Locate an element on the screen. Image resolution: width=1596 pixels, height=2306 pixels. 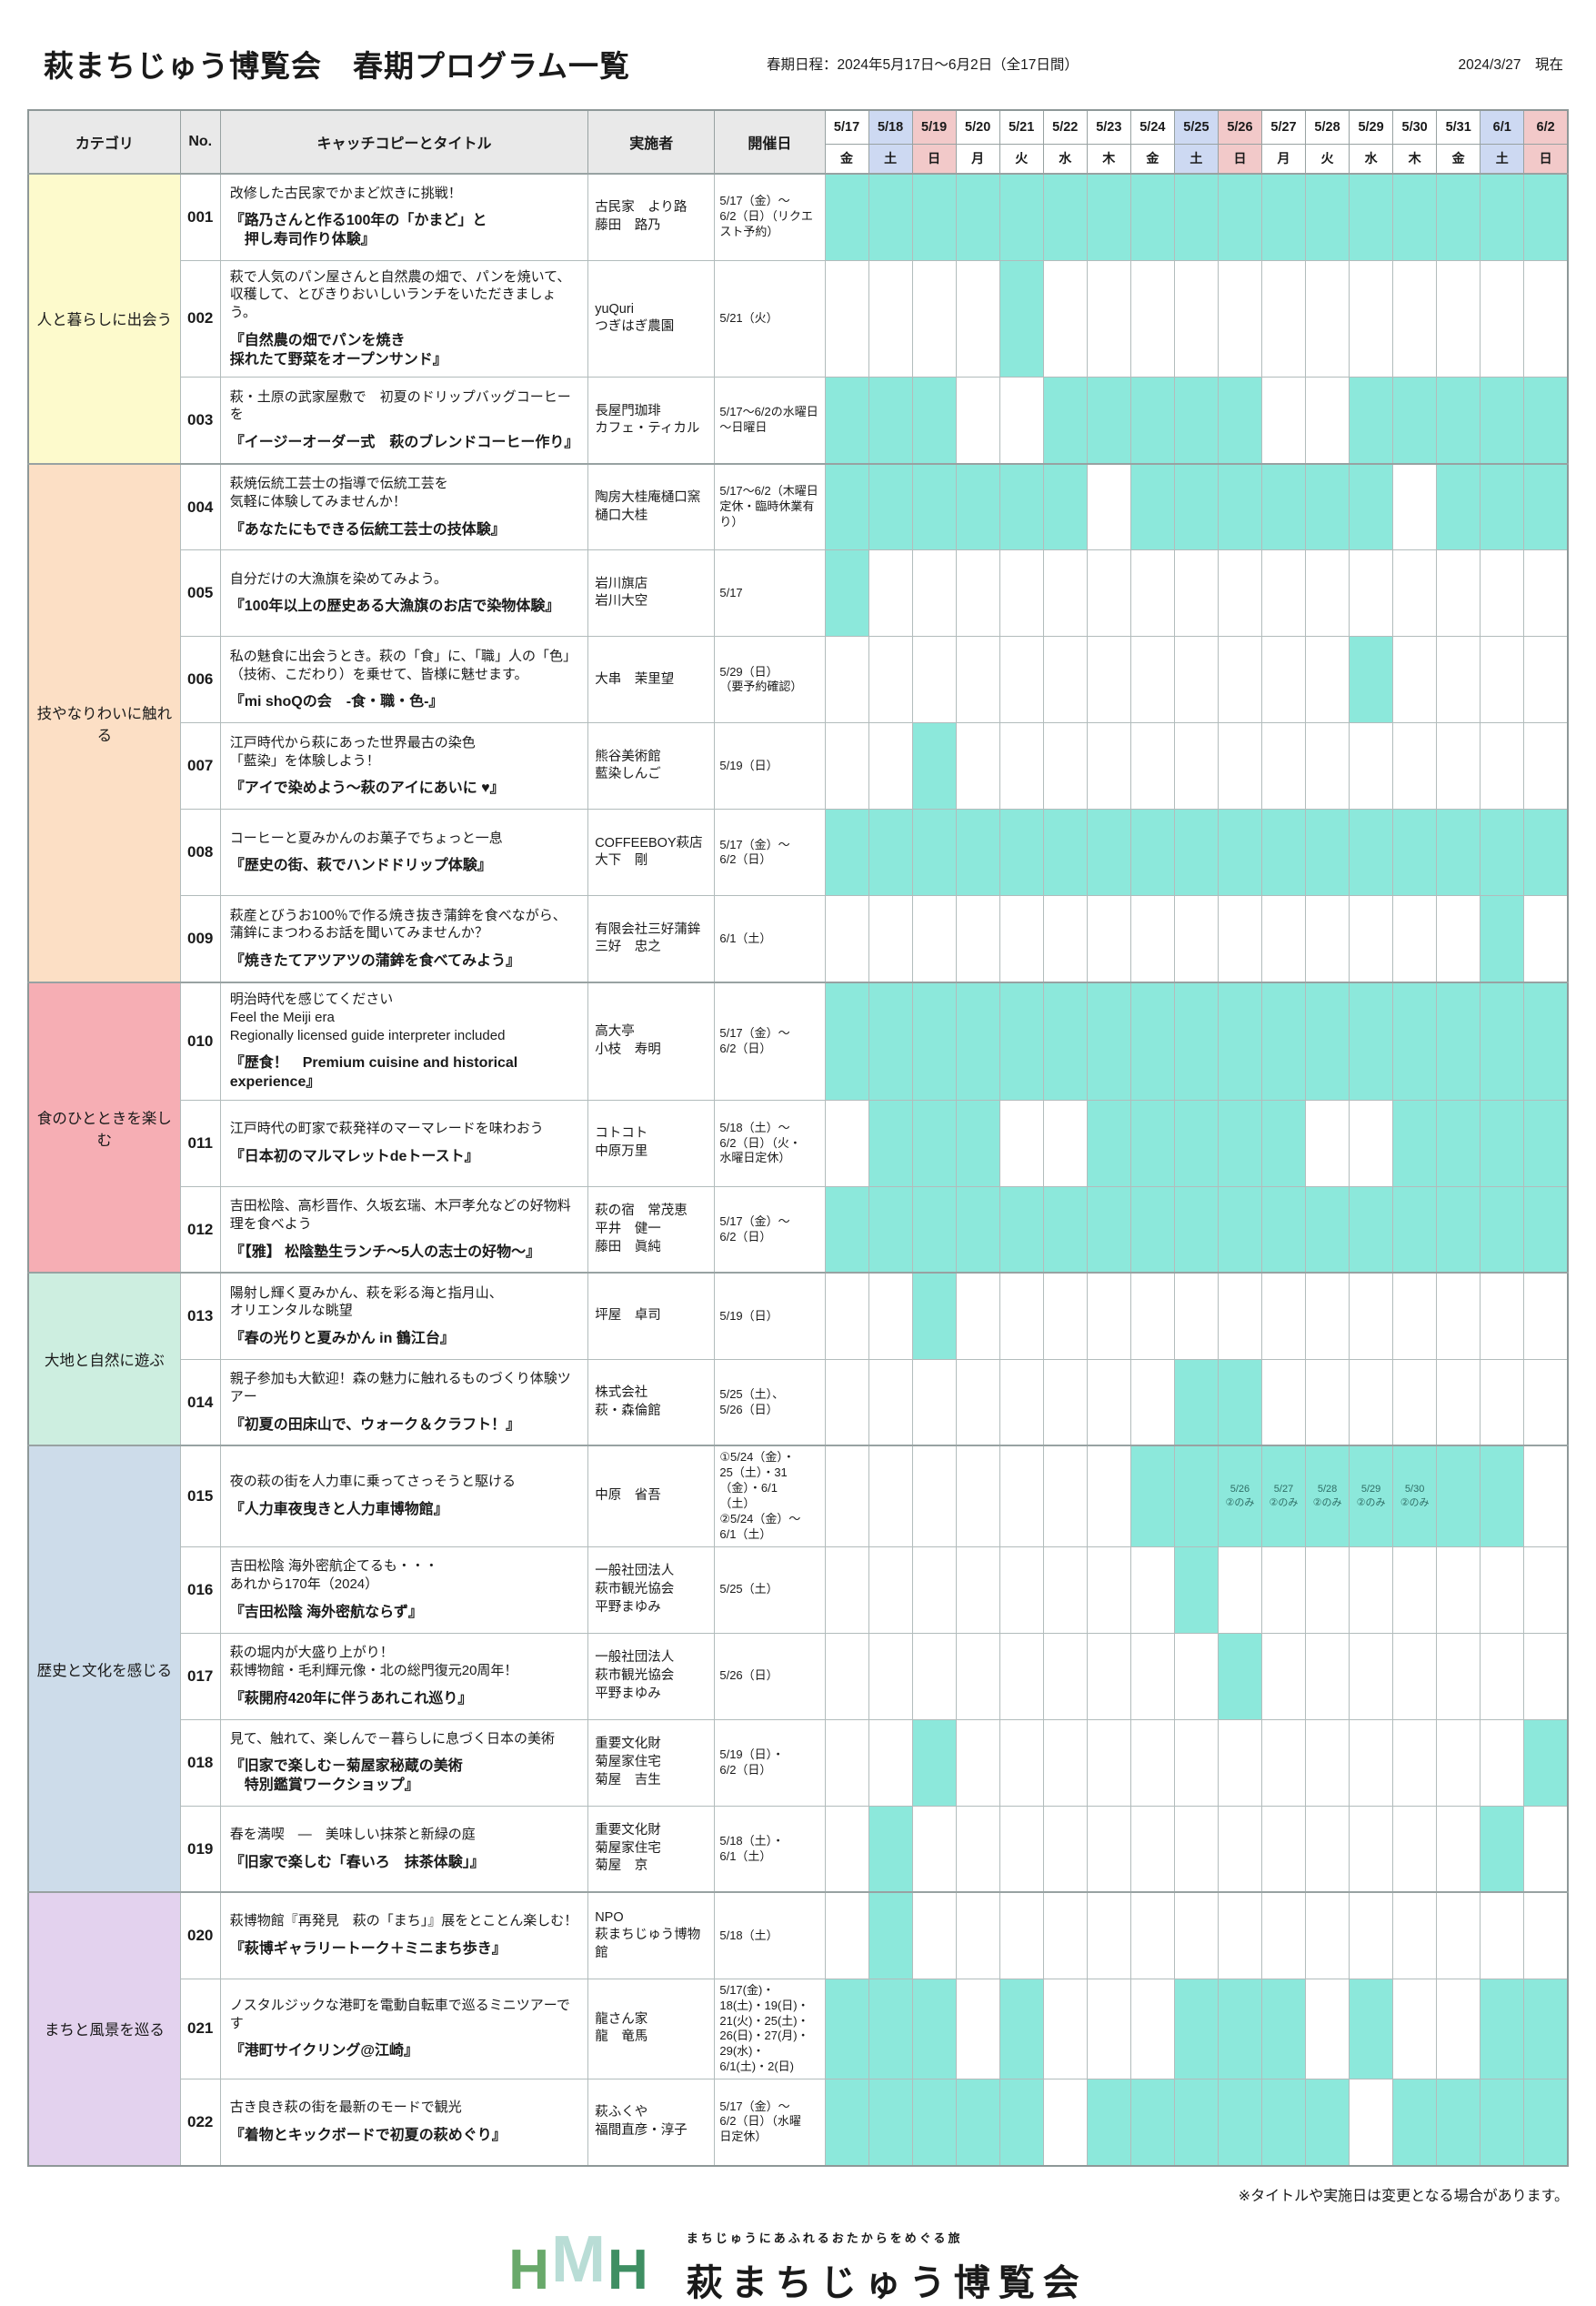
organizer-cell: 陶房大桂庵樋口窯 樋口大桂 is located at coordinates (651, 506).